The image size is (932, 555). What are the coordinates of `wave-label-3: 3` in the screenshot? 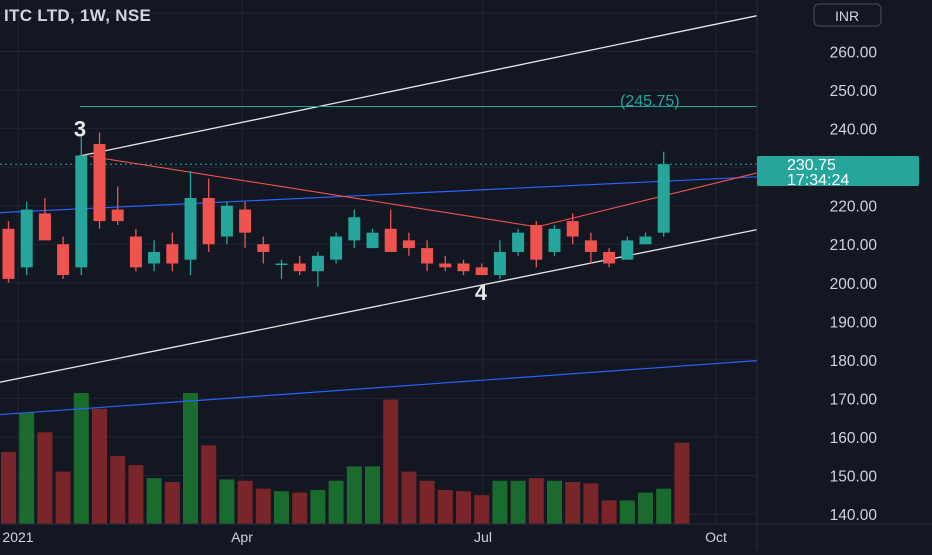 It's located at (80, 128).